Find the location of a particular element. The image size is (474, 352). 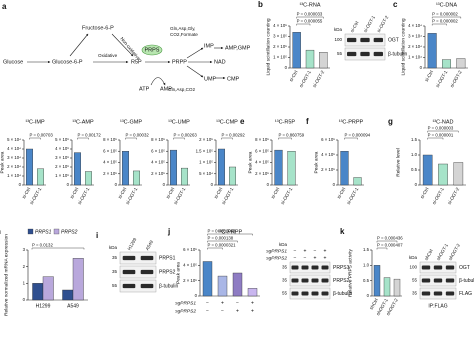

p-value: P = 0.00172 is located at coordinates (90, 135).